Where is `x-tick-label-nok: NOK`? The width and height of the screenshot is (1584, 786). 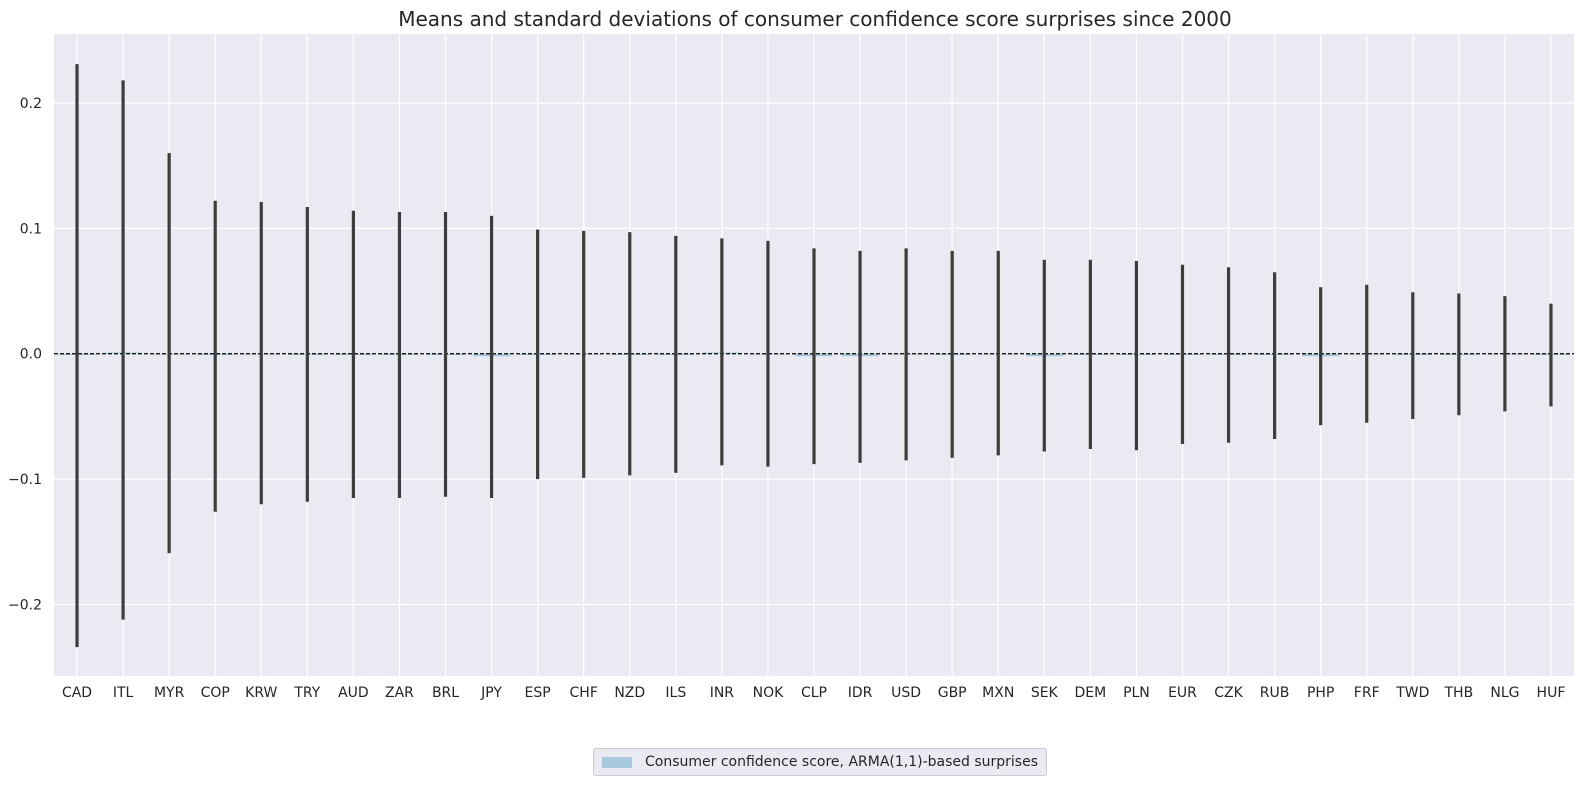 x-tick-label-nok: NOK is located at coordinates (768, 693).